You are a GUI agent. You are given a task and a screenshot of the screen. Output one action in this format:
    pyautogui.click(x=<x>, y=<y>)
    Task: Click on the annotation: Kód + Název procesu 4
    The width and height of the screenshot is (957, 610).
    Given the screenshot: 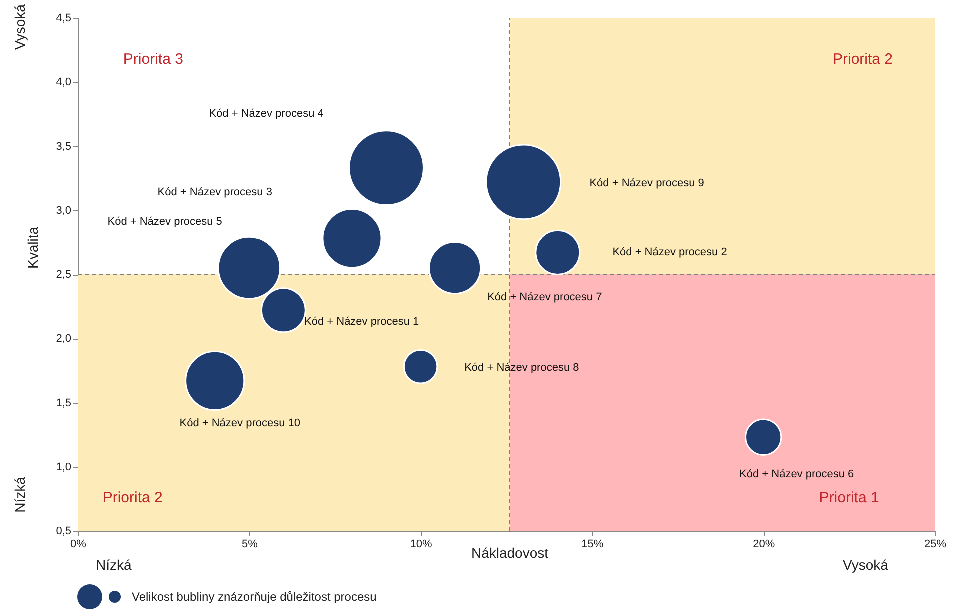 What is the action you would take?
    pyautogui.click(x=266, y=114)
    